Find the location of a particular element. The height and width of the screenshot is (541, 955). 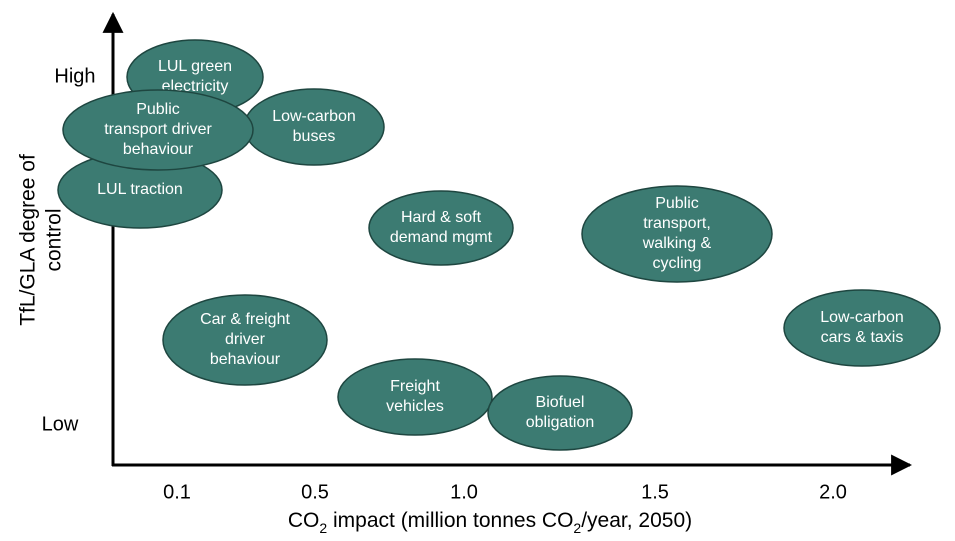

node-label: cycling is located at coordinates (677, 263).